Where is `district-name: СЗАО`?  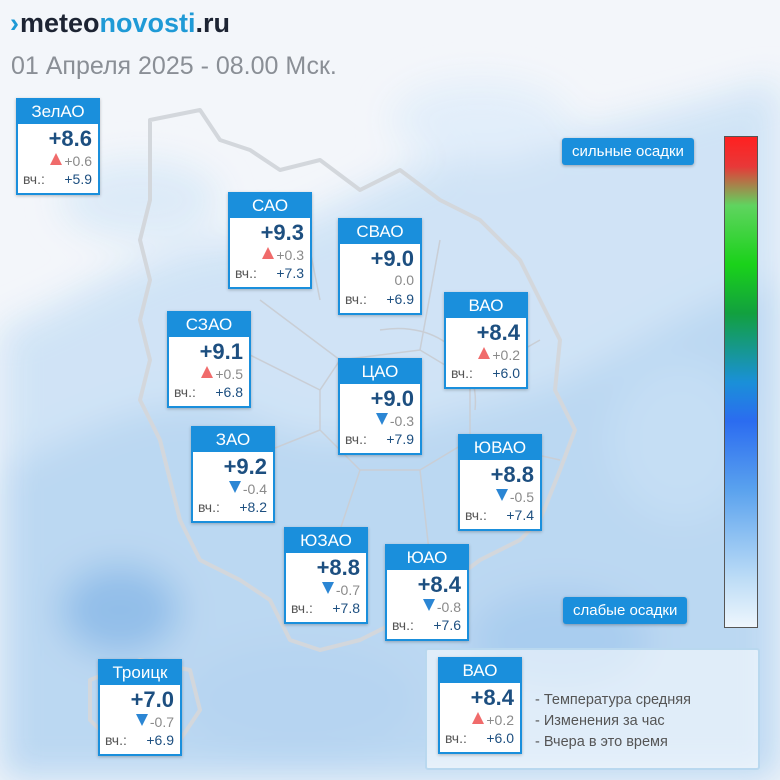
district-name: СЗАО is located at coordinates (209, 325).